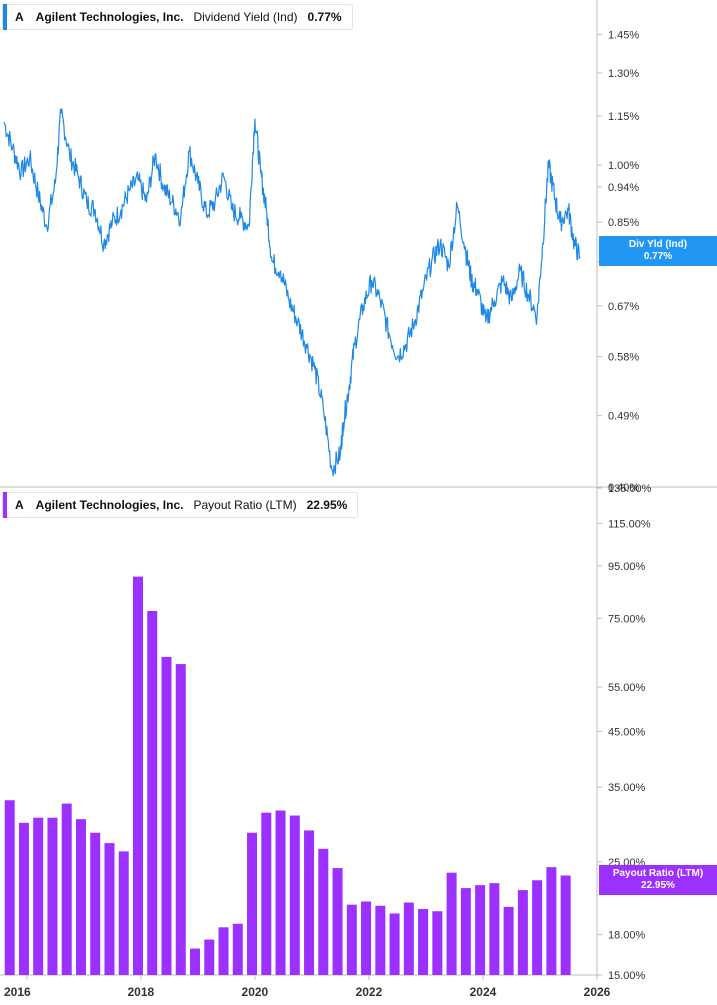 The image size is (717, 1005). I want to click on yield-tick-label: 1.00%, so click(623, 166).